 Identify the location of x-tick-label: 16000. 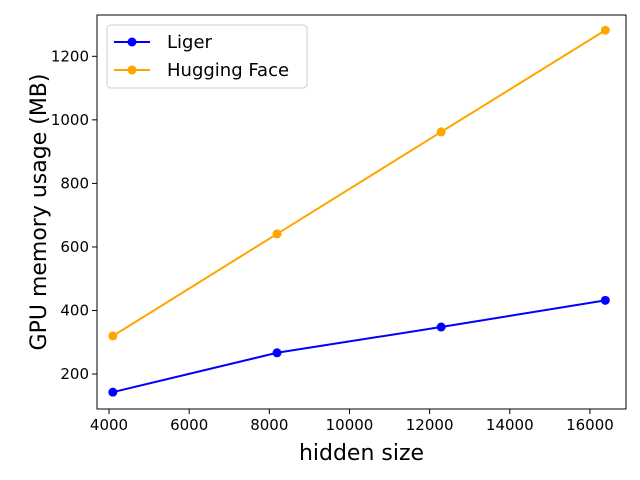
(590, 425).